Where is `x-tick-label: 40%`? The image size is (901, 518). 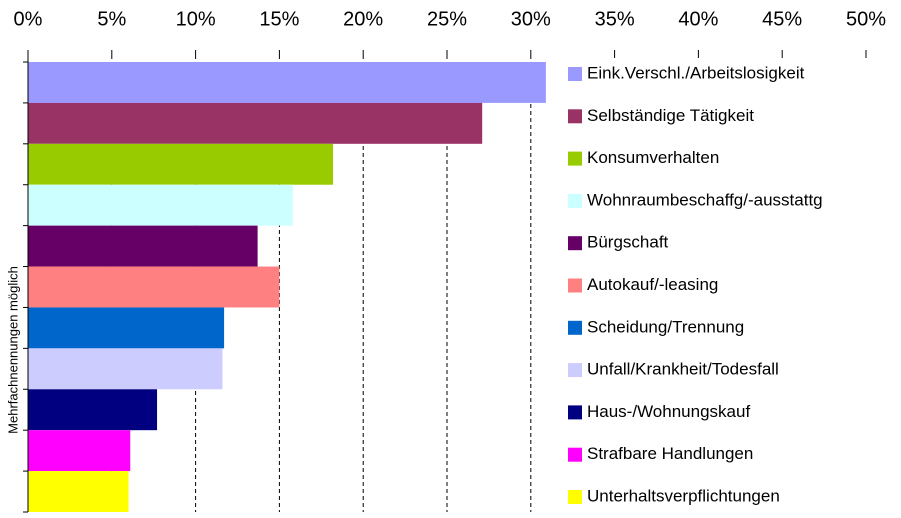
x-tick-label: 40% is located at coordinates (698, 19).